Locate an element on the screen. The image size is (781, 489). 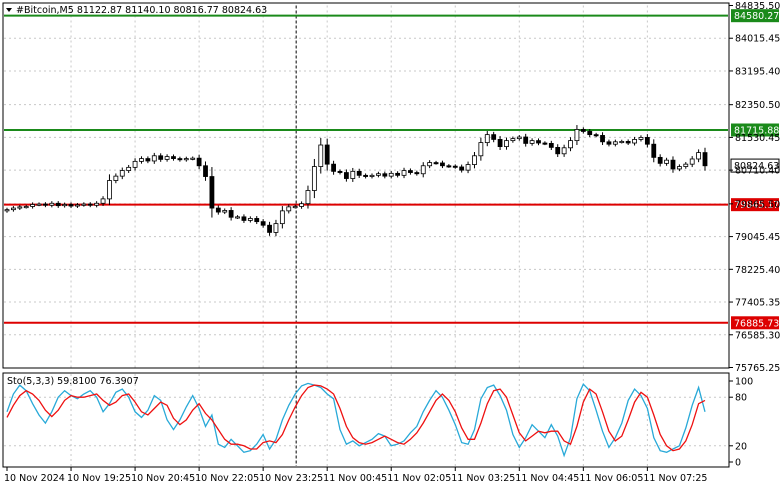
price-tick-label: 75765.25 is located at coordinates (757, 368).